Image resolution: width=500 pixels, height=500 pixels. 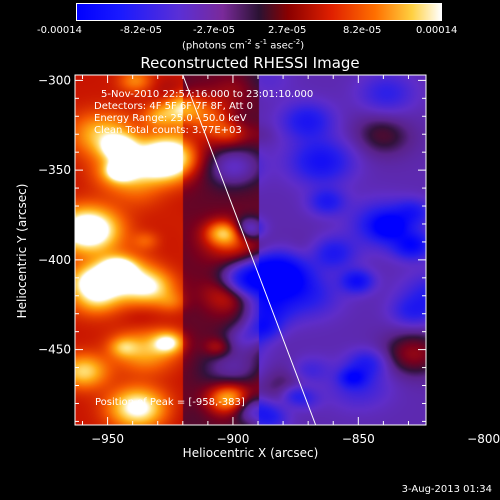 I want to click on colorbar-tick-1: -0.00014, so click(x=59, y=30).